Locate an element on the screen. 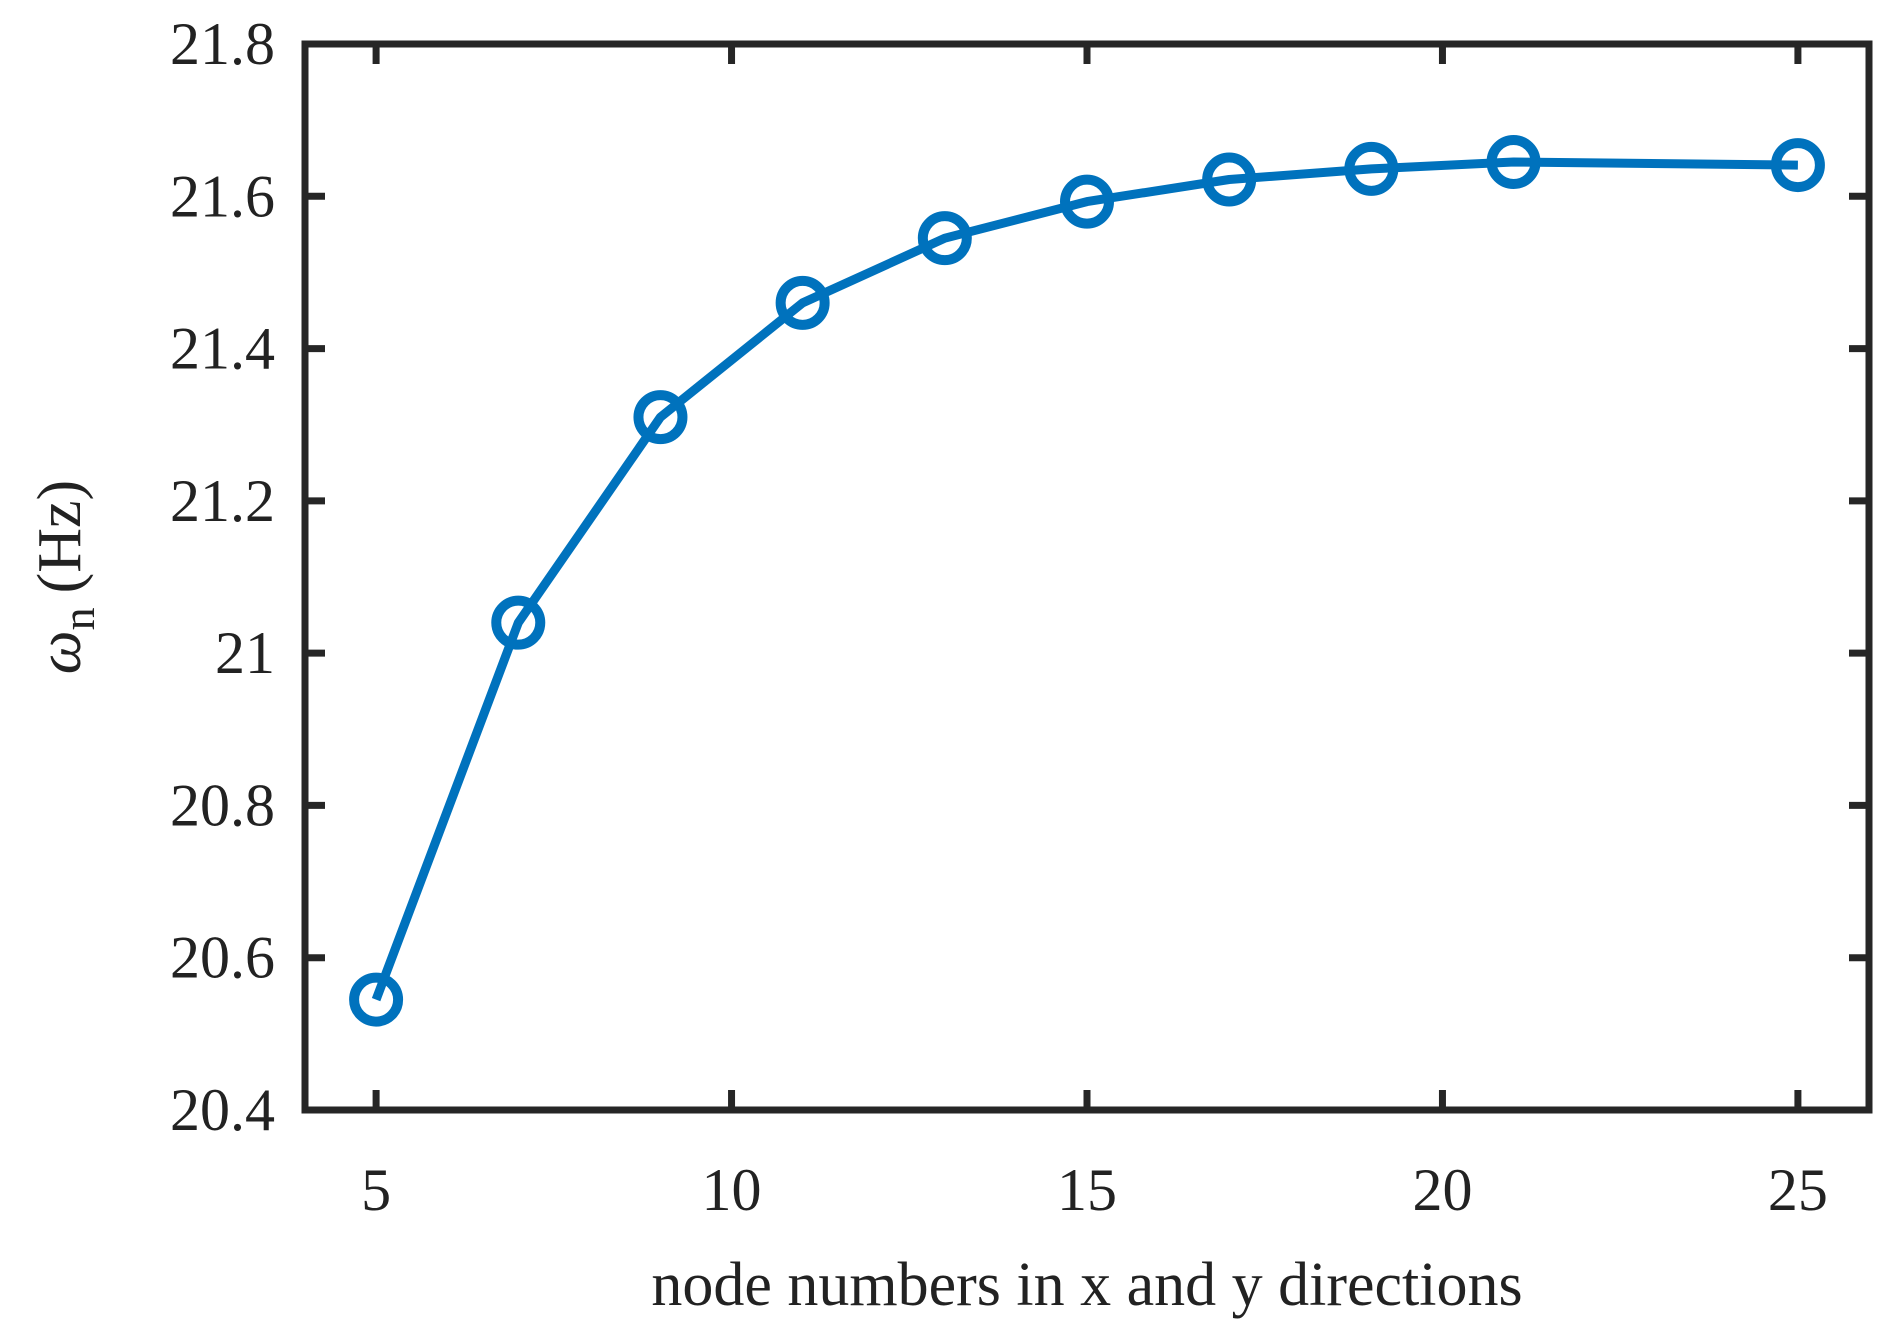 The width and height of the screenshot is (1899, 1335). y-tick-label-4: 21.2 is located at coordinates (222, 501).